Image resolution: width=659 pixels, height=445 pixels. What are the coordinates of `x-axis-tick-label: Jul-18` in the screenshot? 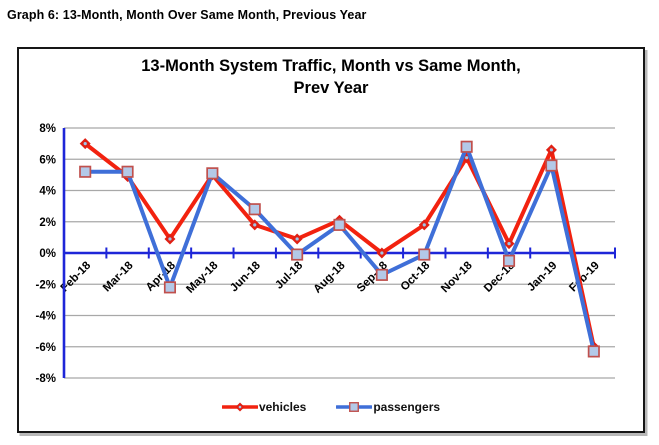 It's located at (289, 275).